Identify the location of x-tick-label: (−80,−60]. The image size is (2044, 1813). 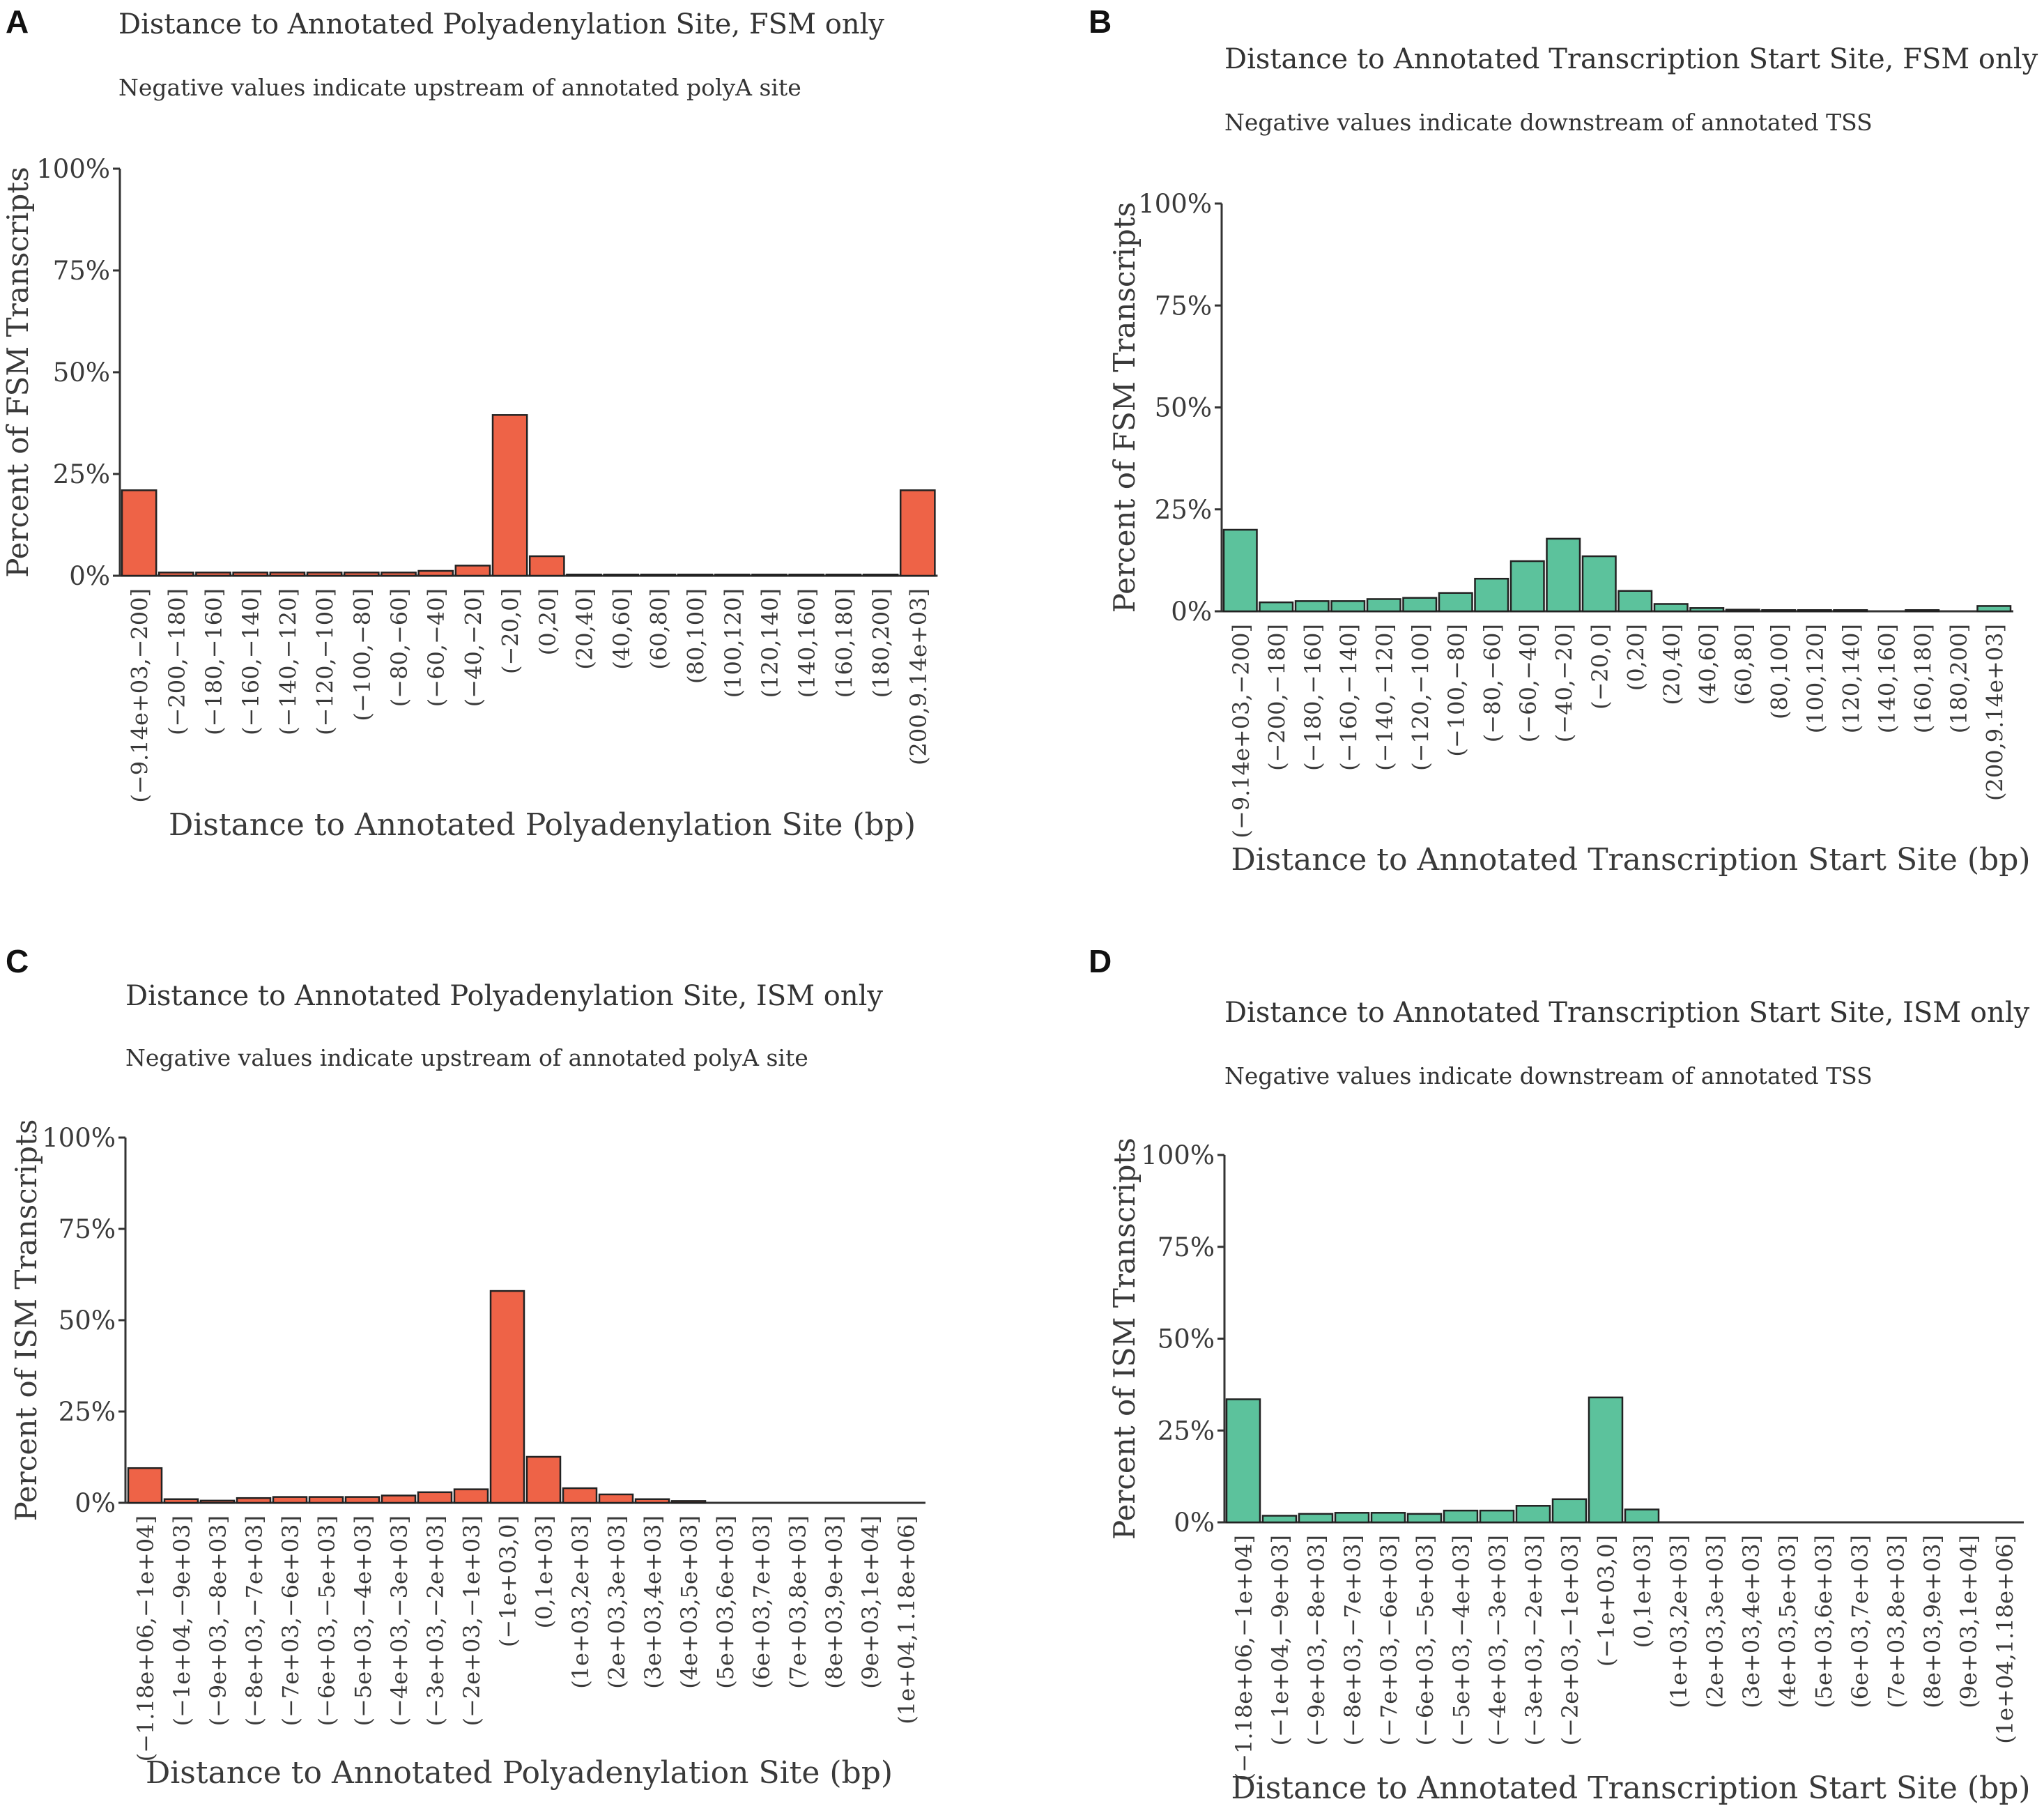
(400, 647).